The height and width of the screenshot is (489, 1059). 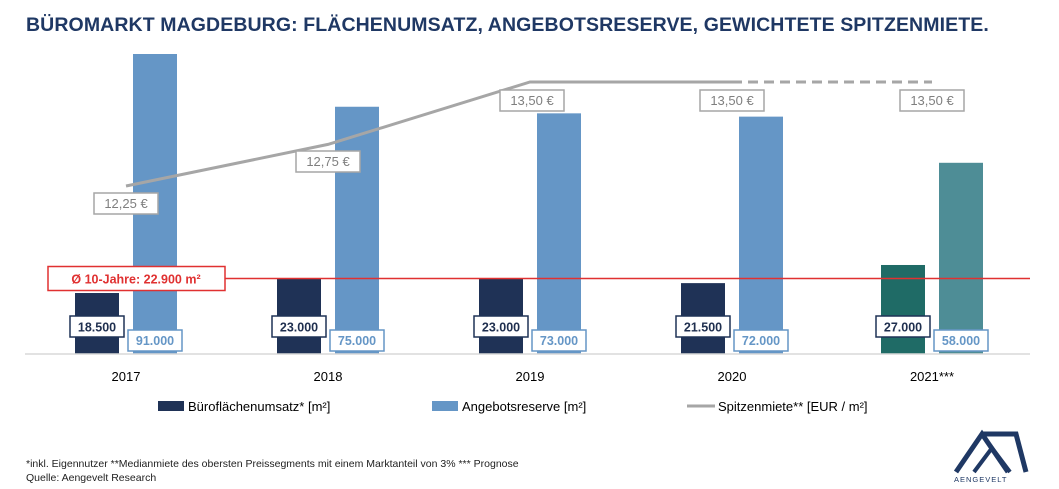 I want to click on legend-swatch-reserve, so click(x=445, y=406).